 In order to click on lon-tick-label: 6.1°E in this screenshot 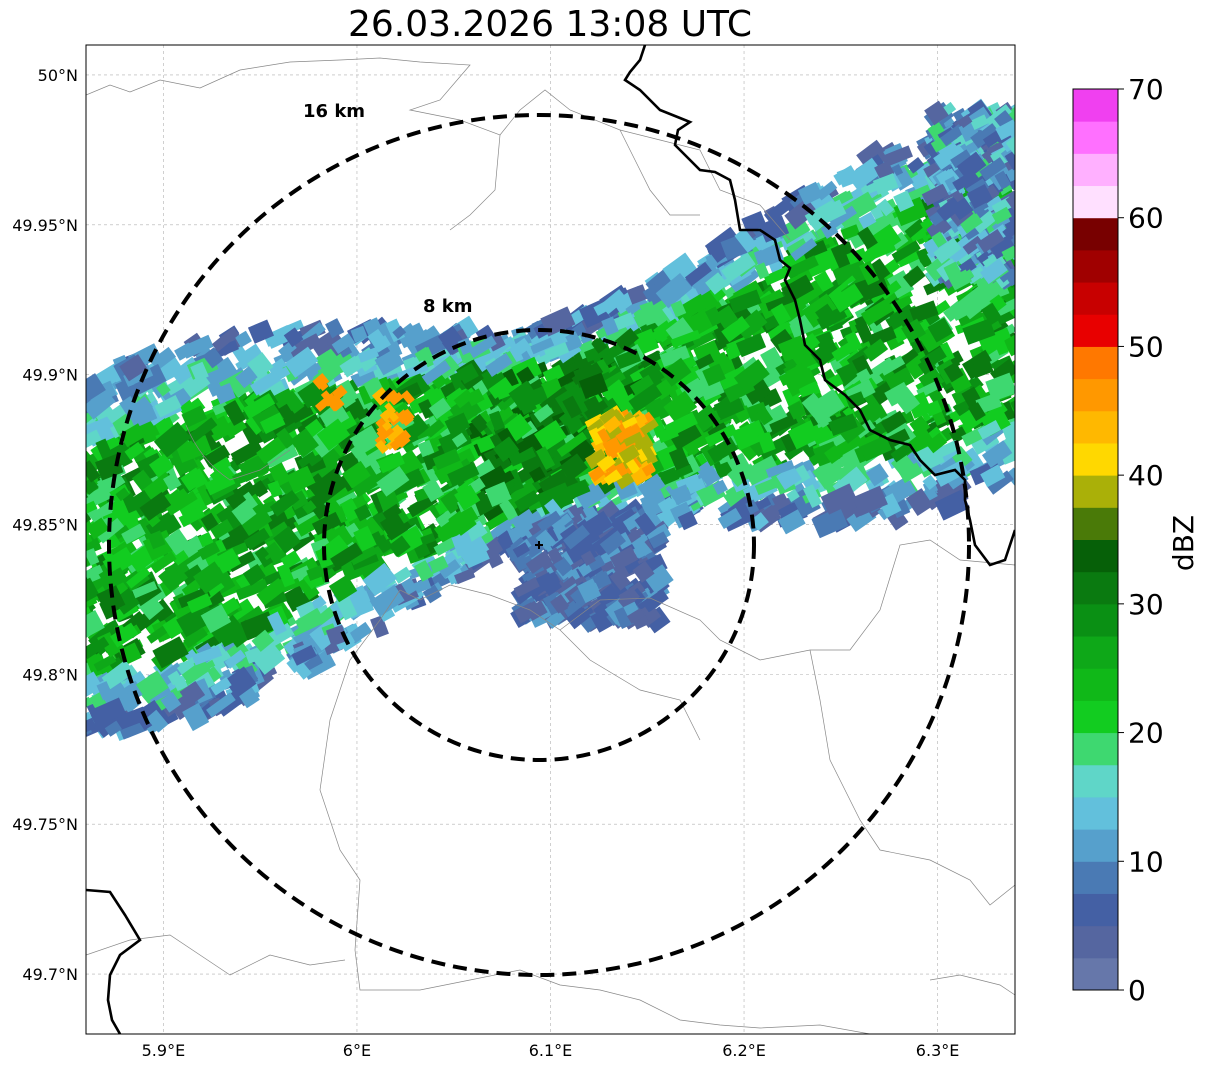, I will do `click(551, 1050)`.